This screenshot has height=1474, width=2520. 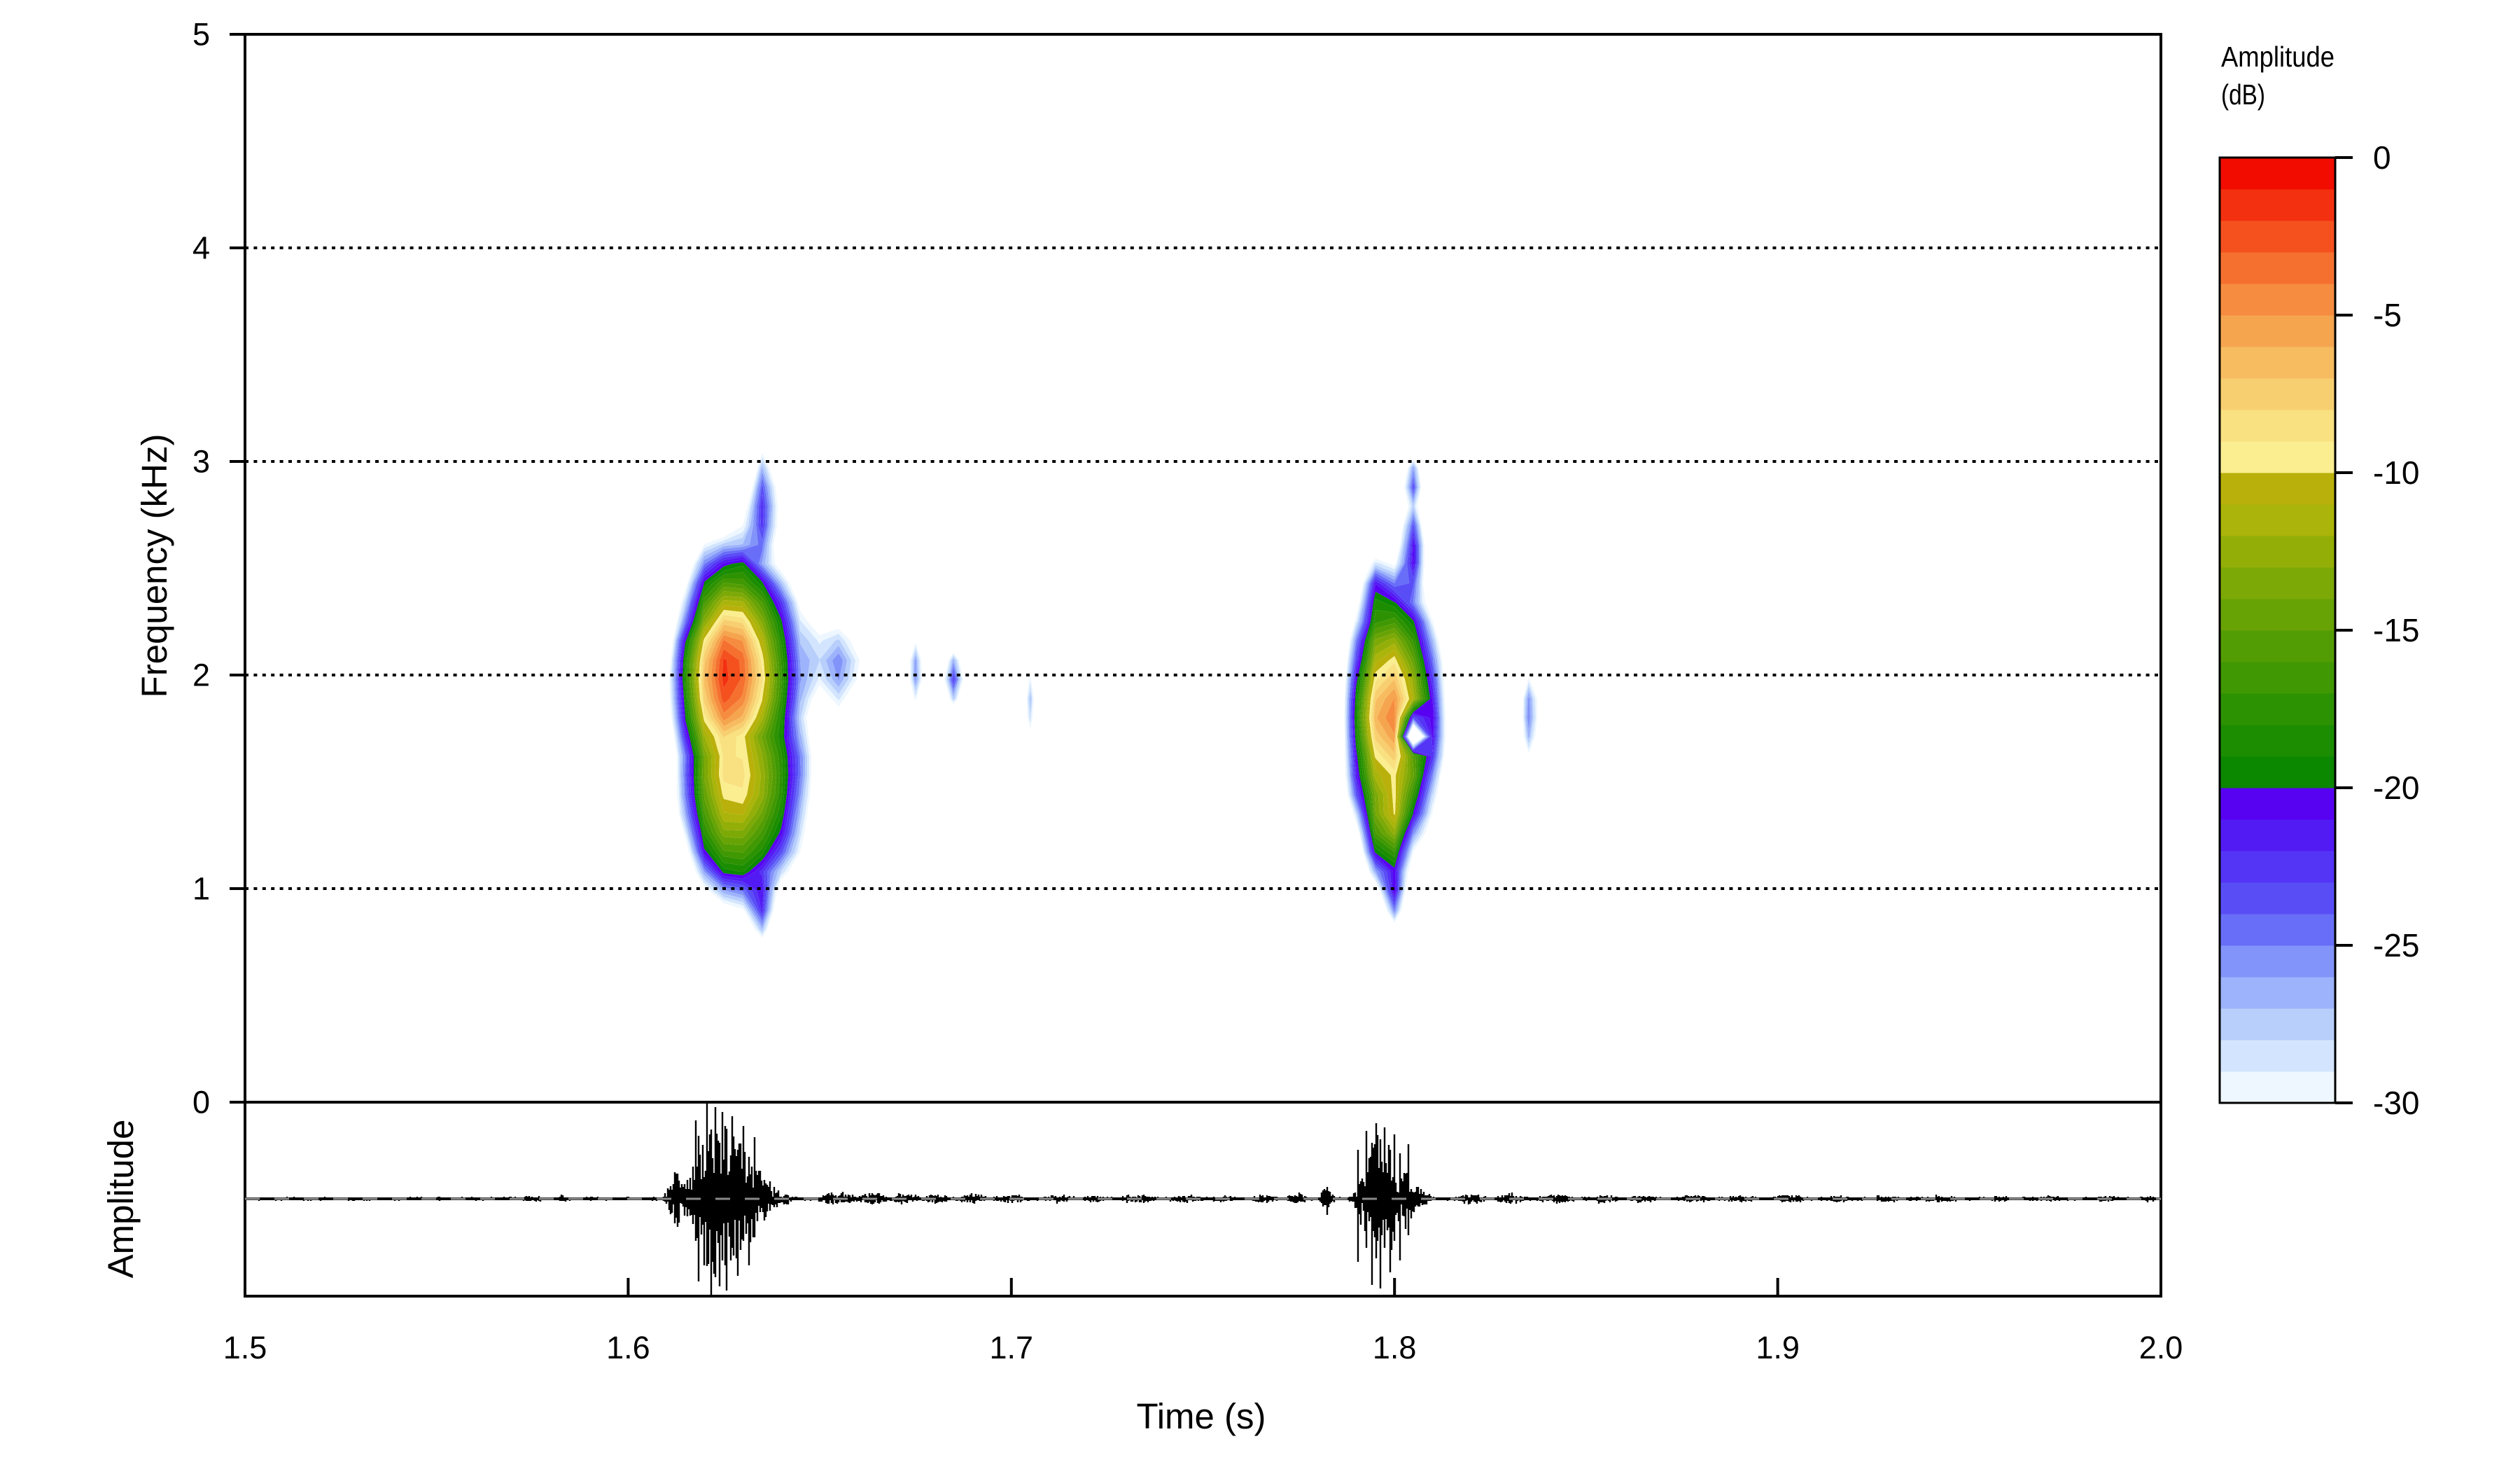 What do you see at coordinates (201, 889) in the screenshot?
I see `svg-text: 1` at bounding box center [201, 889].